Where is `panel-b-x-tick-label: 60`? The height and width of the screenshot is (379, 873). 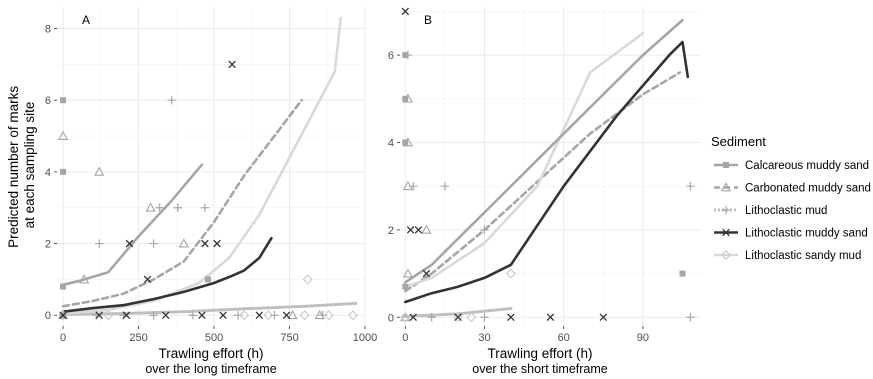 panel-b-x-tick-label: 60 is located at coordinates (564, 338).